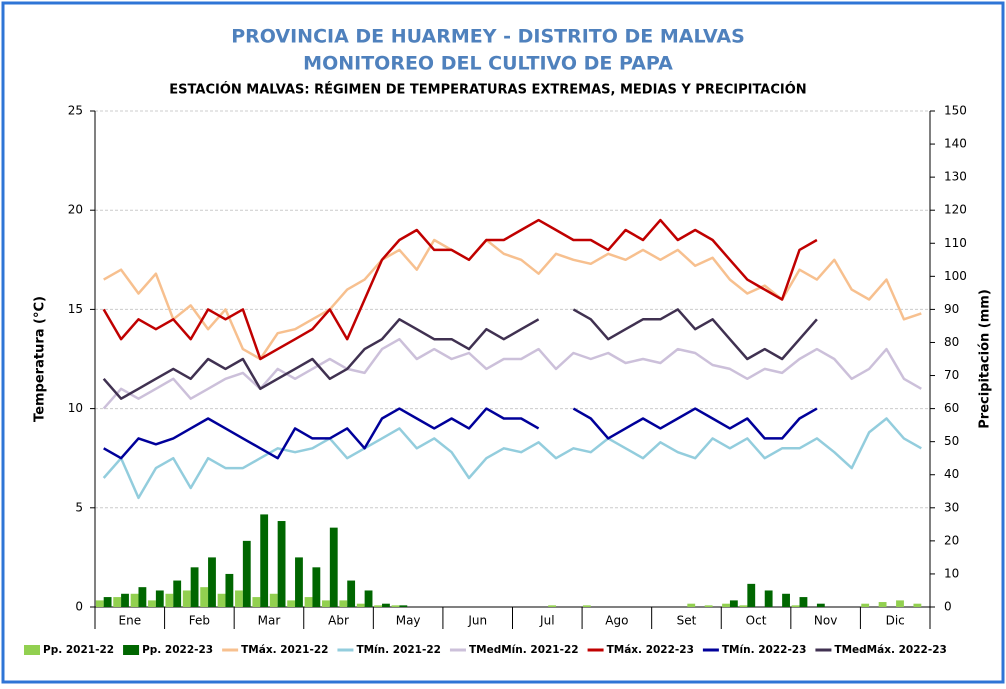  I want to click on x-tick-label: Jul, so click(546, 621).